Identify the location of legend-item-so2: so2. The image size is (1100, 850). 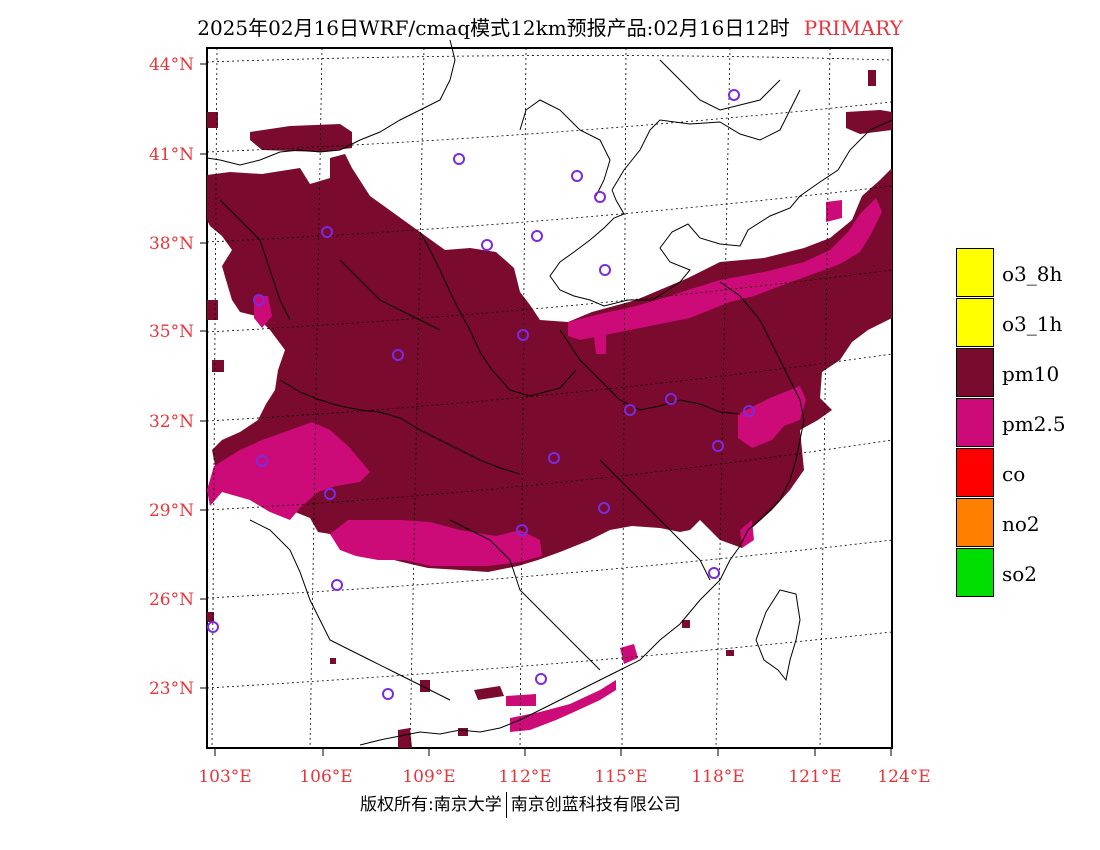
(1028, 573).